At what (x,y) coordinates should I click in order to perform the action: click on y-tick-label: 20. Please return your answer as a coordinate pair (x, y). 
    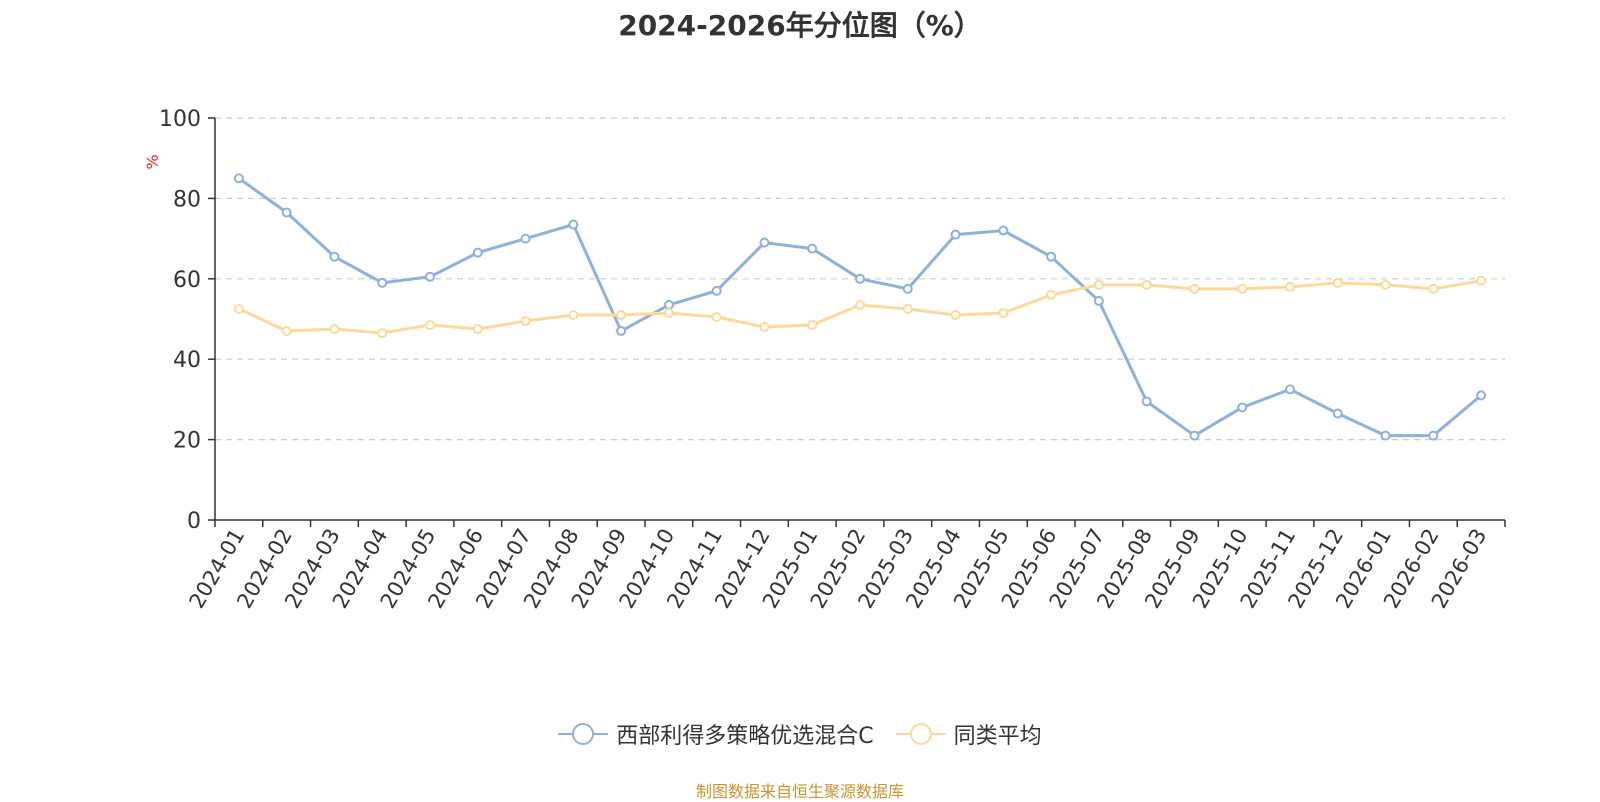
    Looking at the image, I should click on (187, 441).